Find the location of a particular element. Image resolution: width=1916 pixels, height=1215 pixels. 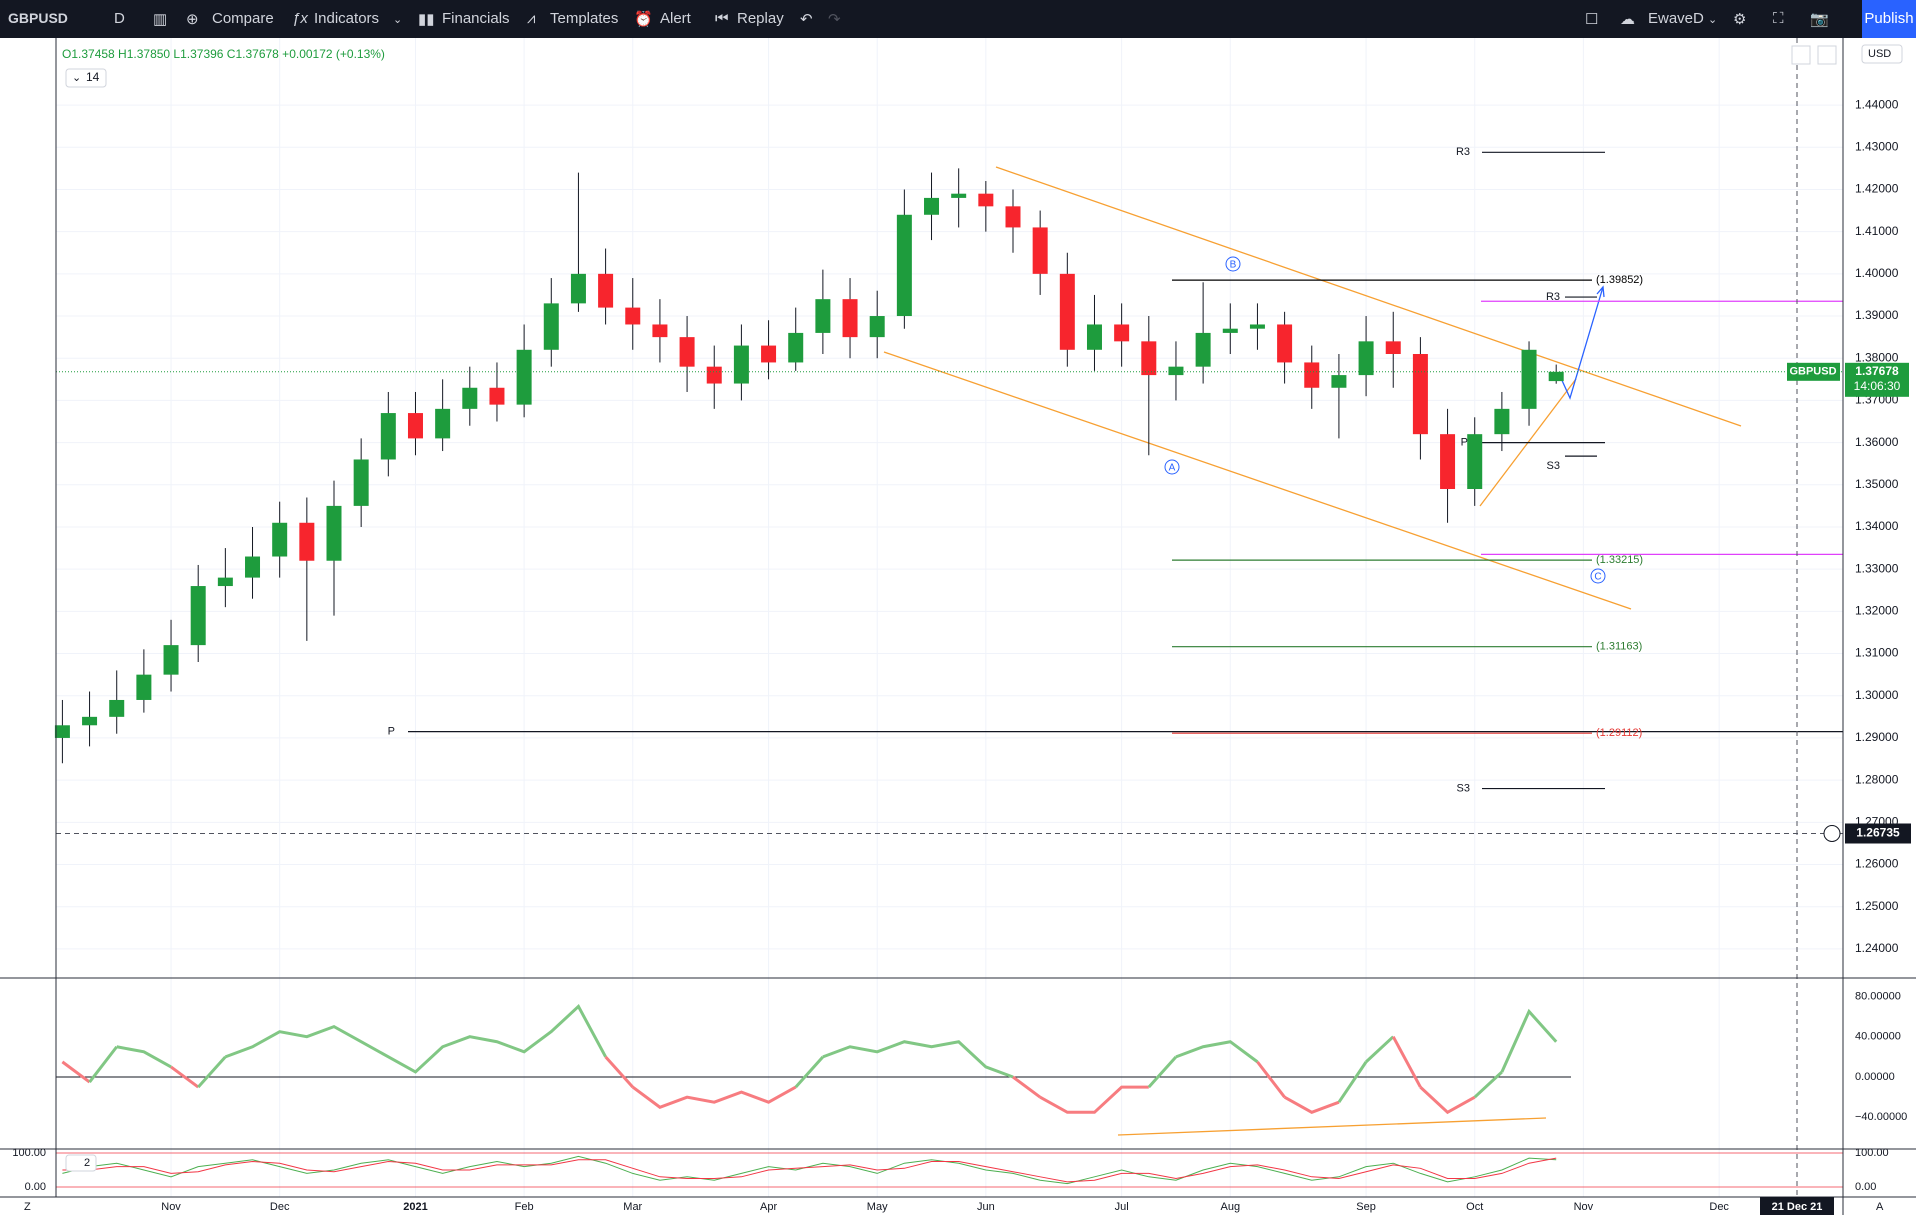

divergence-line is located at coordinates (1332, 1126).